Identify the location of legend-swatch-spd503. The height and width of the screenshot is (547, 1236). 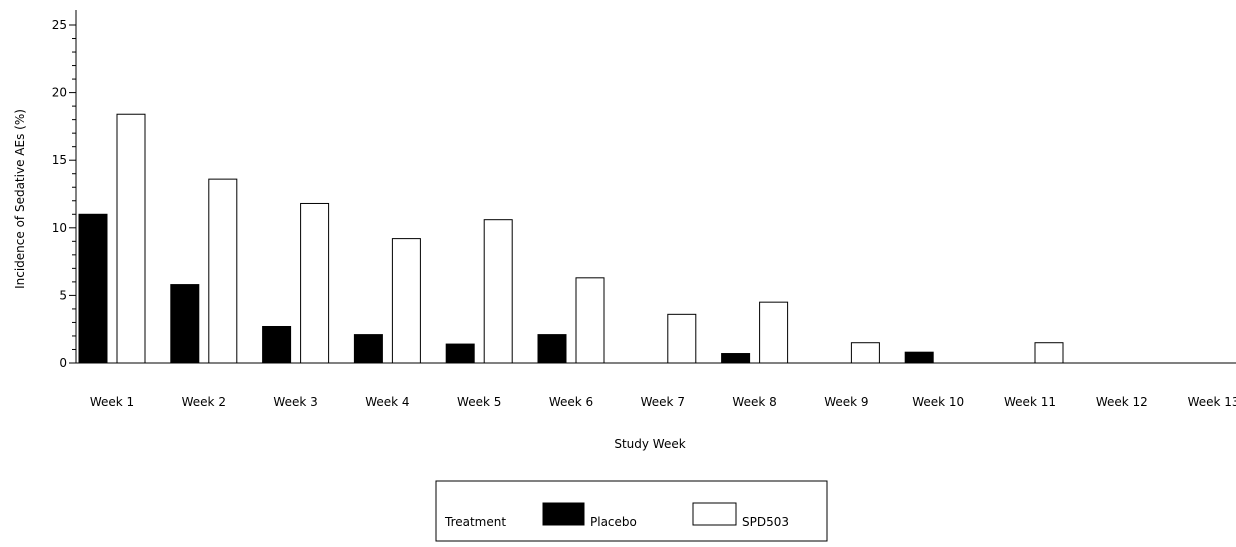
(714, 514).